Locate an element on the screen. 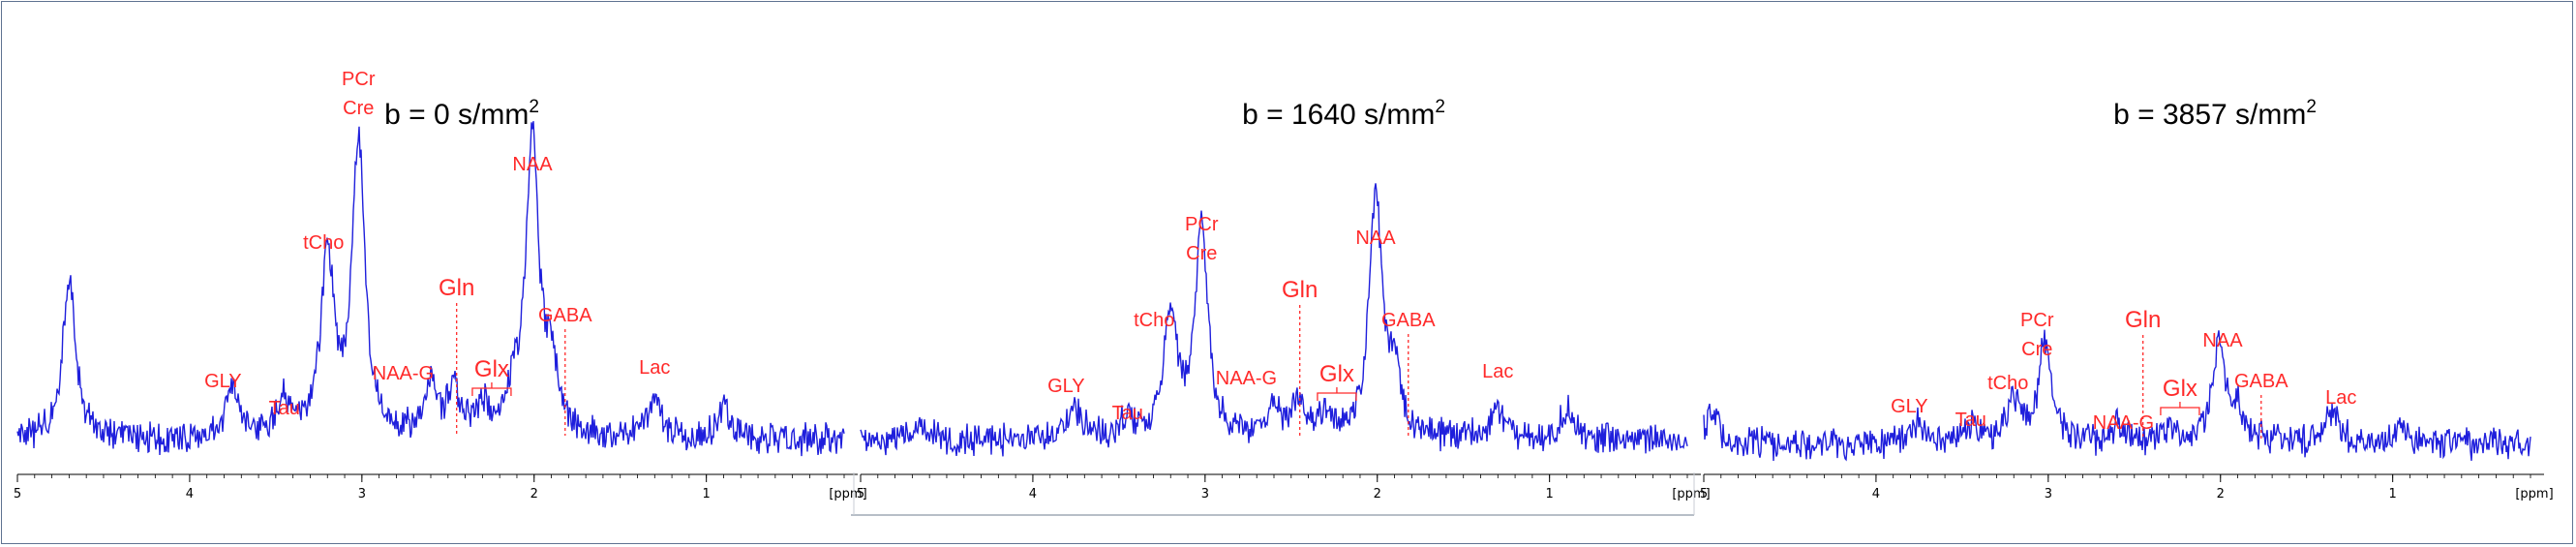 This screenshot has height=547, width=2576. b-value-label: b = 1640 s/mm2 is located at coordinates (1343, 114).